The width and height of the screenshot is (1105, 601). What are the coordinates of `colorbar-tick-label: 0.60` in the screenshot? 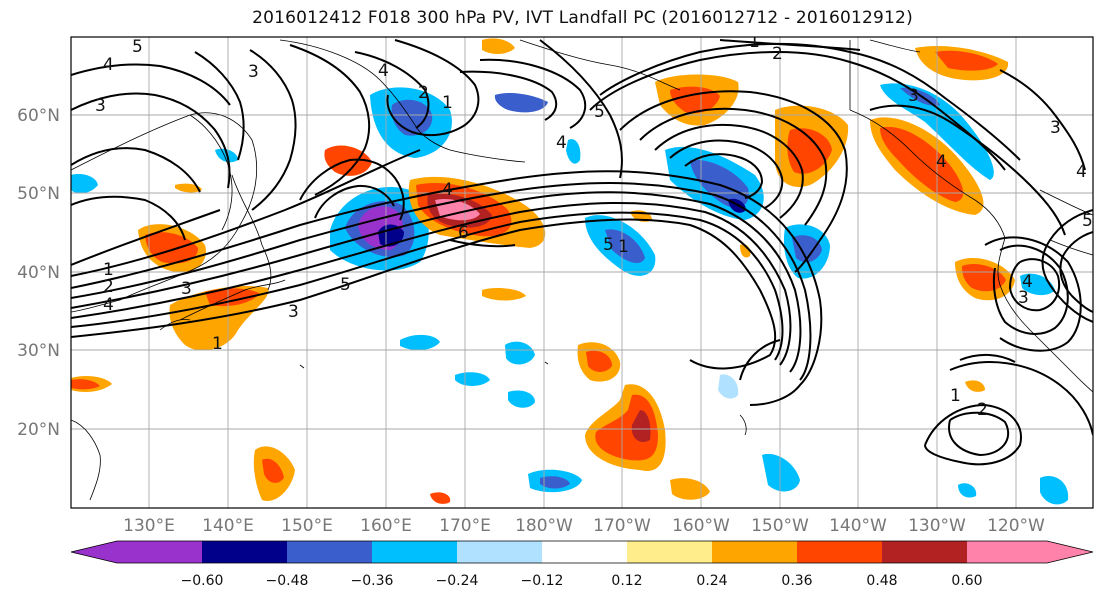 It's located at (966, 581).